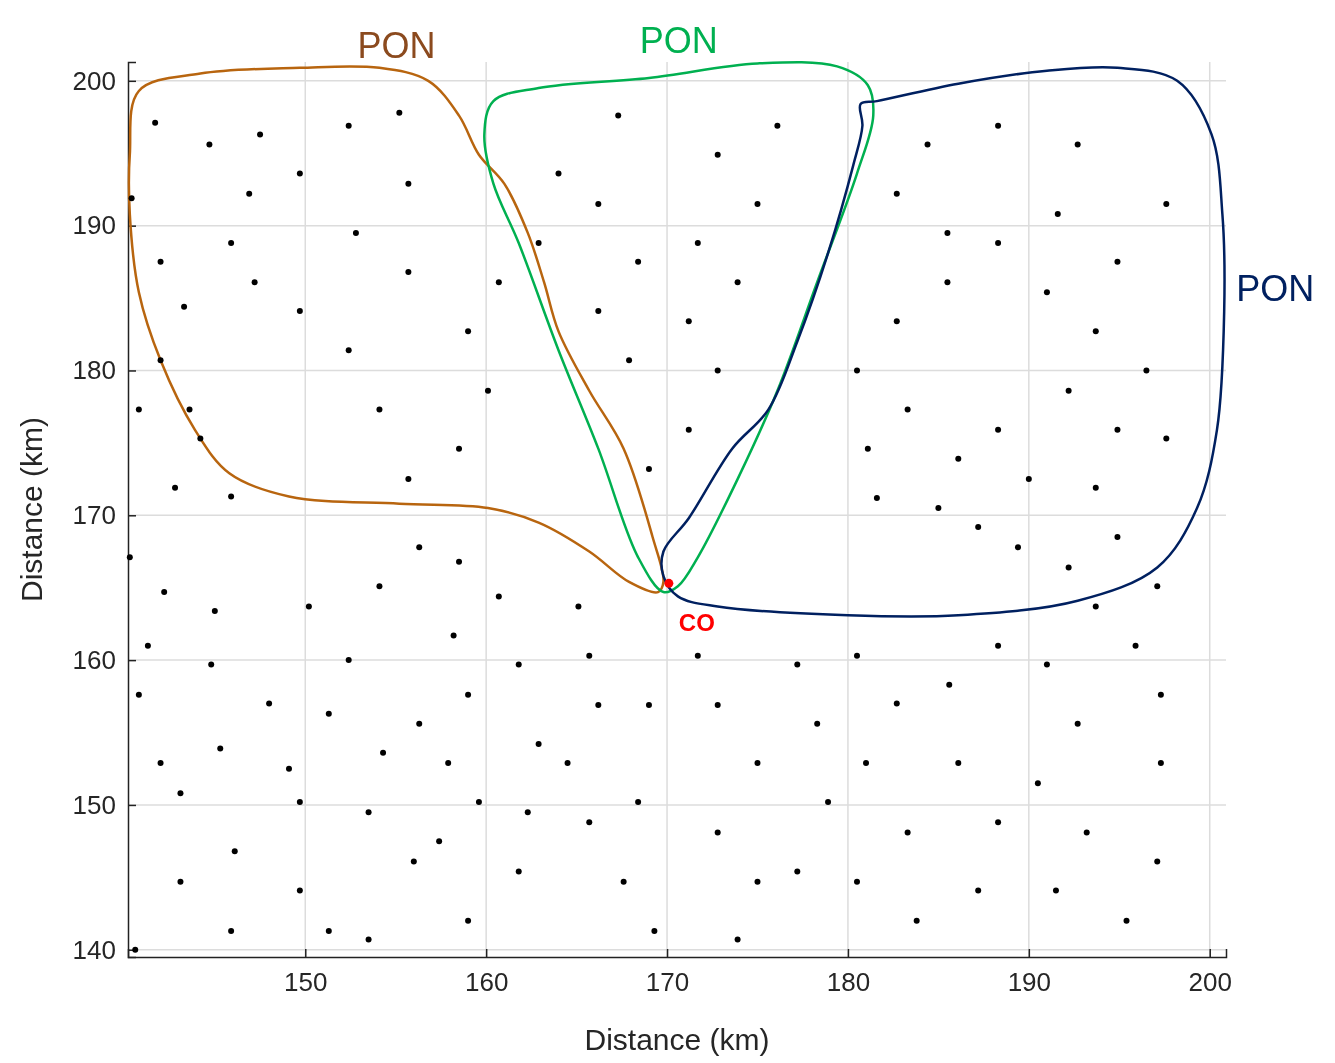 The image size is (1335, 1063). I want to click on y-axis-title: Distance (km), so click(31, 509).